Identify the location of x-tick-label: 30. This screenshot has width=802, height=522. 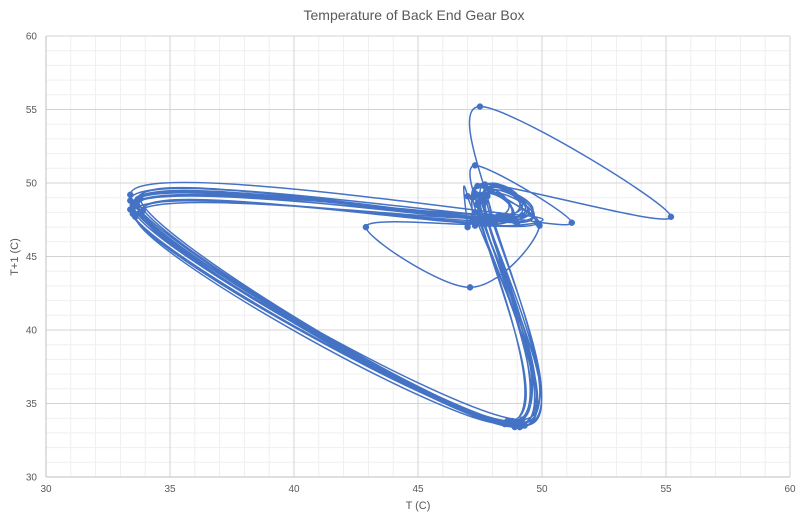
(46, 489).